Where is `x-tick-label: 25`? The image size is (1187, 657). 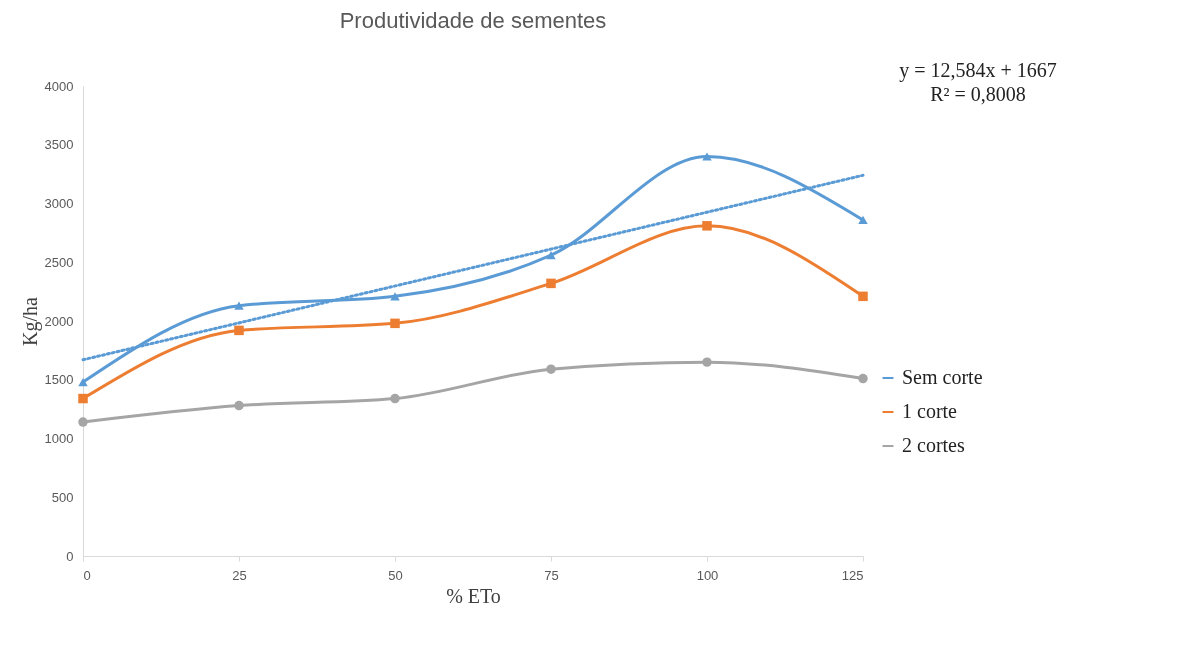
x-tick-label: 25 is located at coordinates (239, 575).